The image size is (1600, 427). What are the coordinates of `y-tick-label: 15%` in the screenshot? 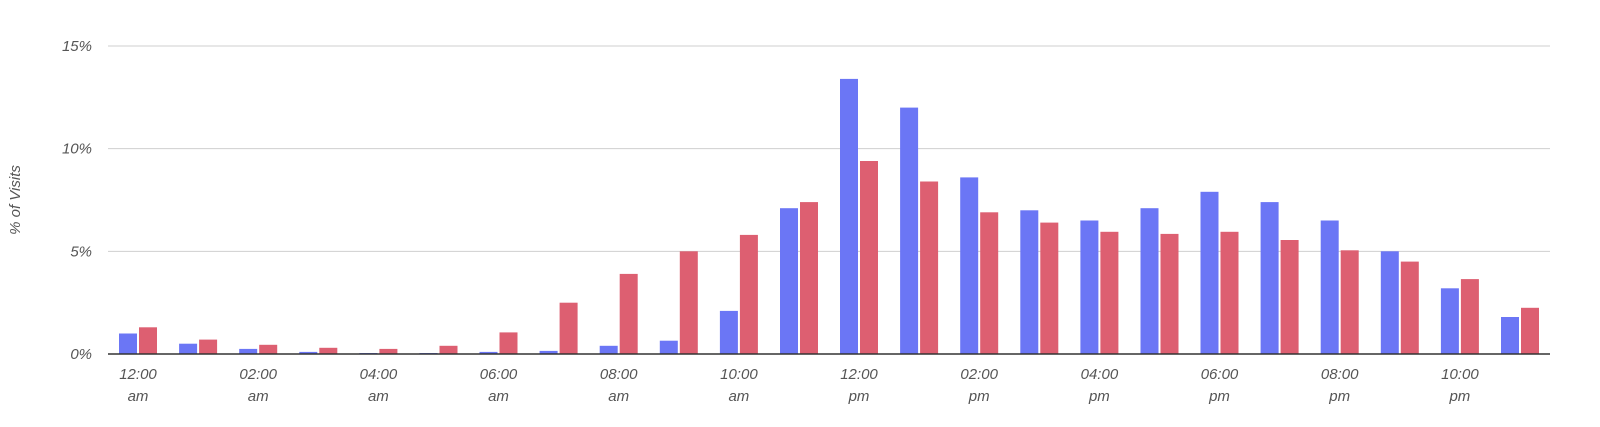 It's located at (77, 46).